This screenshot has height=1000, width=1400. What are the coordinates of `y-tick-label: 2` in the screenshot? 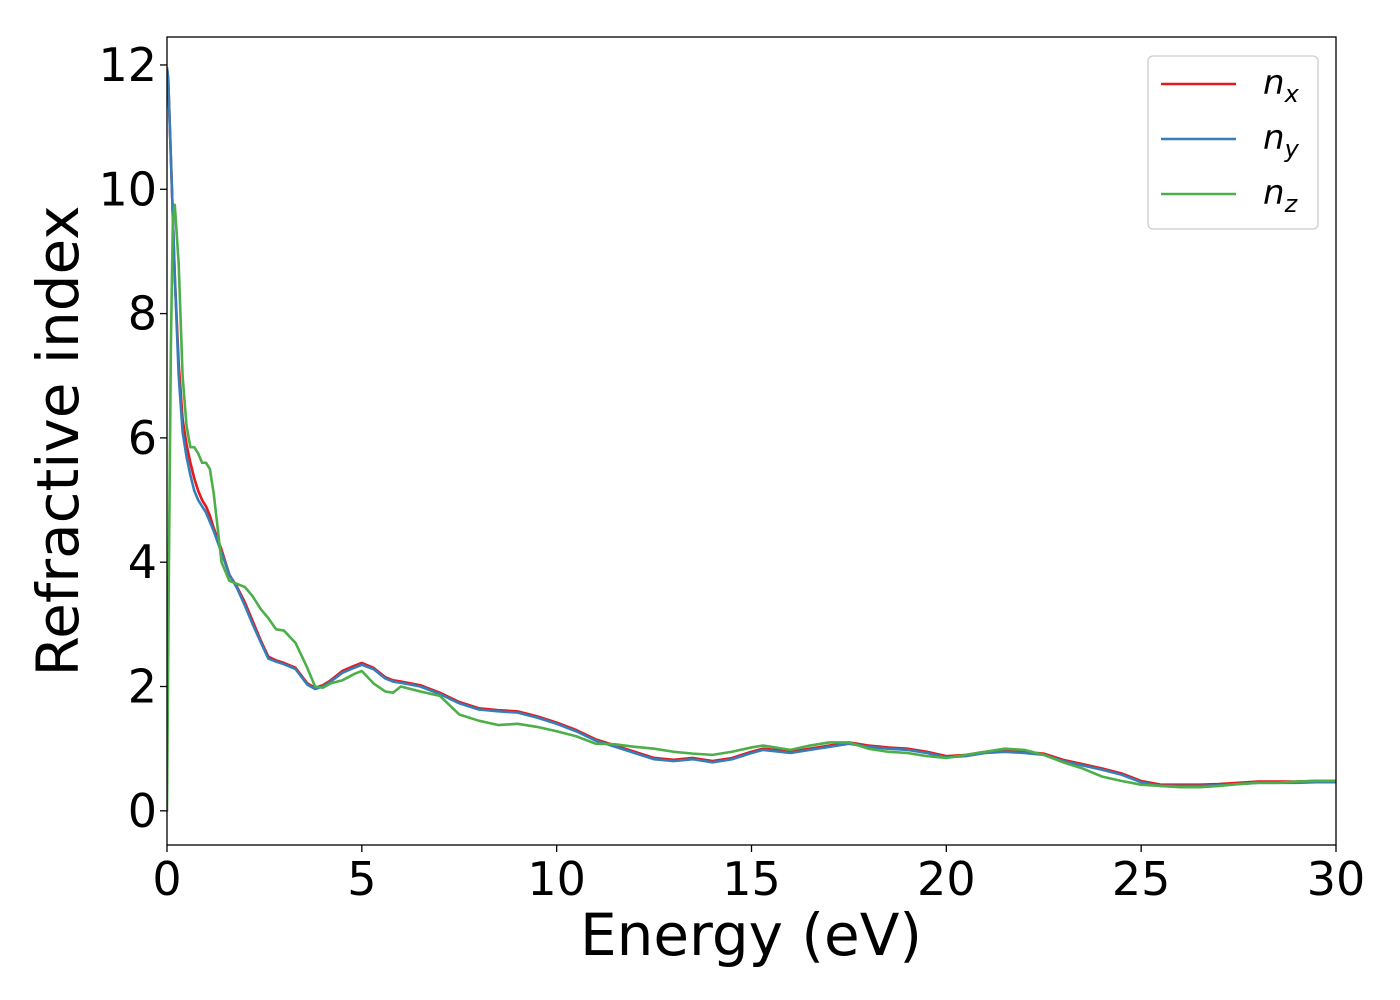 It's located at (142, 687).